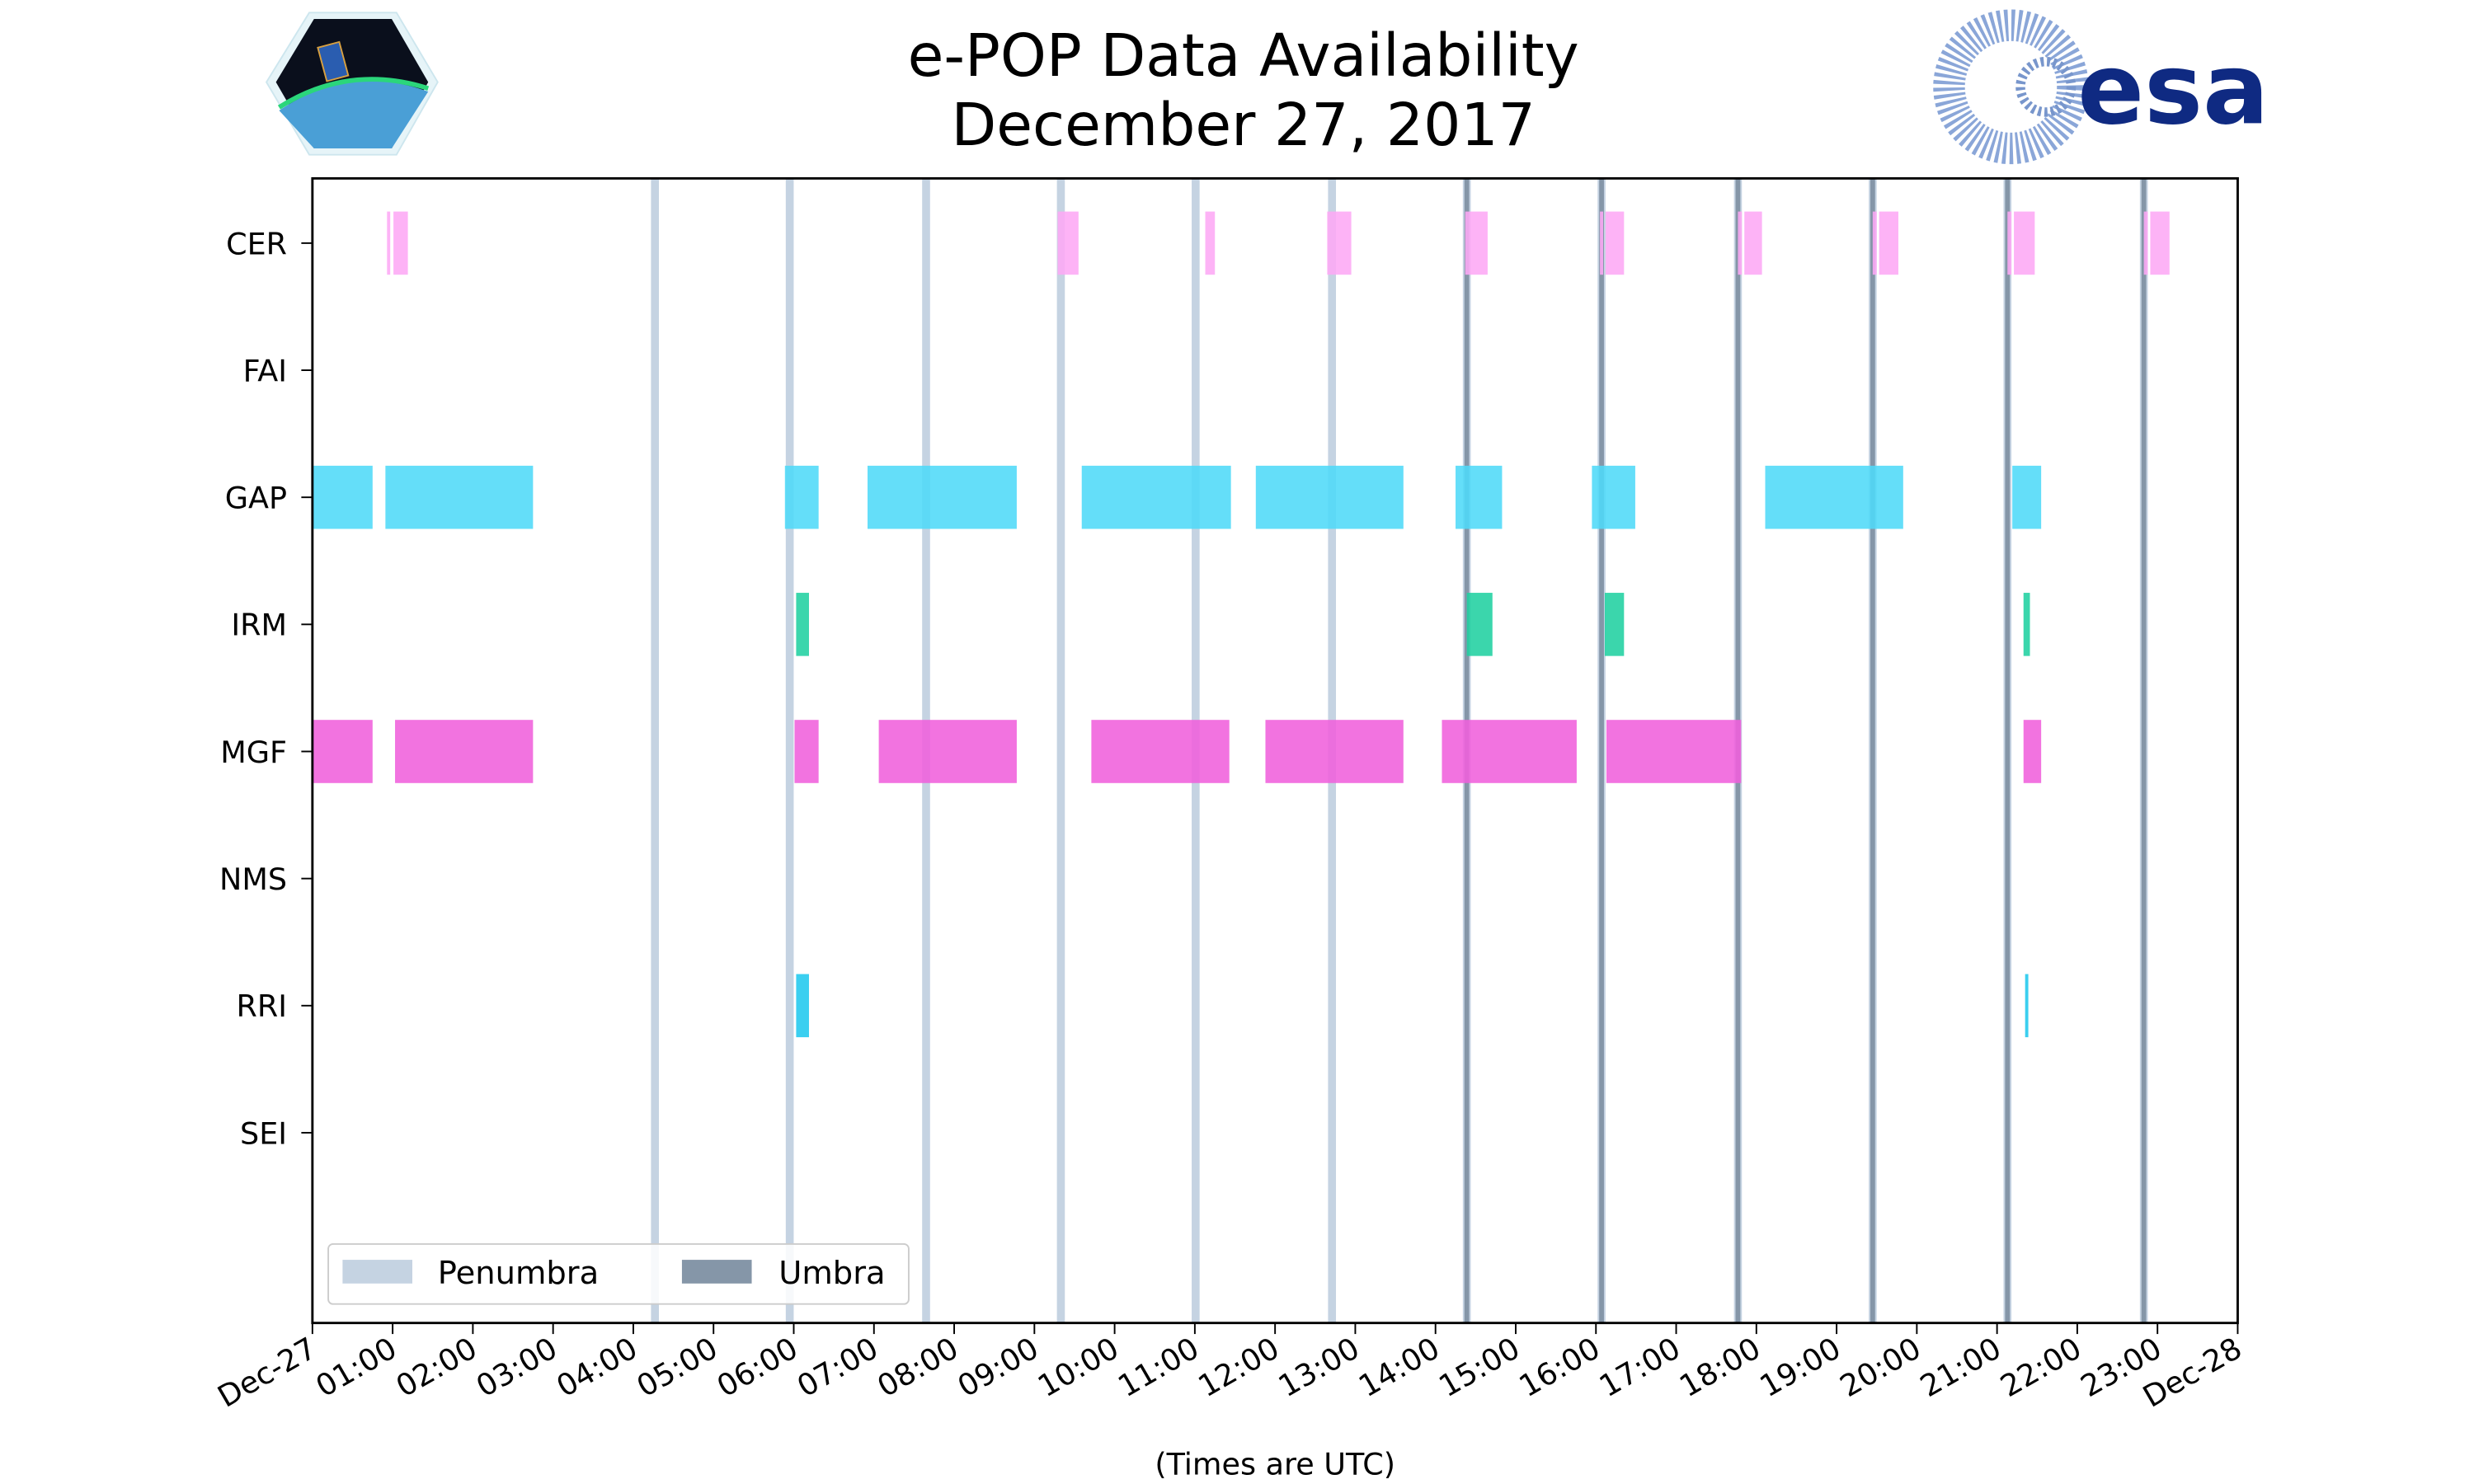  What do you see at coordinates (436, 1368) in the screenshot?
I see `x-tick-label: 02:00` at bounding box center [436, 1368].